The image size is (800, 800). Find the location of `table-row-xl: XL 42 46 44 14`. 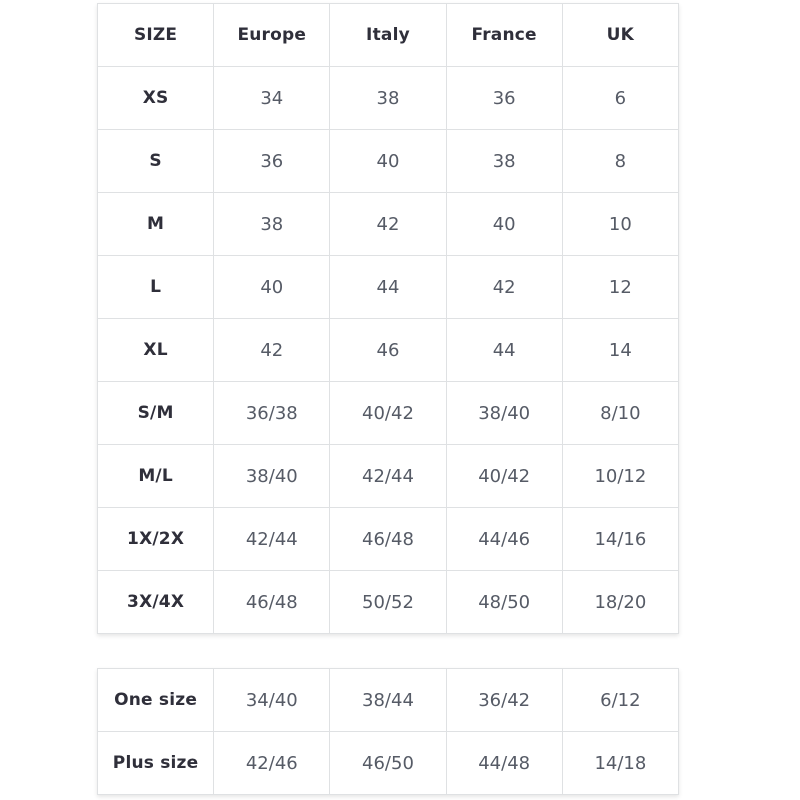

table-row-xl: XL 42 46 44 14 is located at coordinates (388, 350).